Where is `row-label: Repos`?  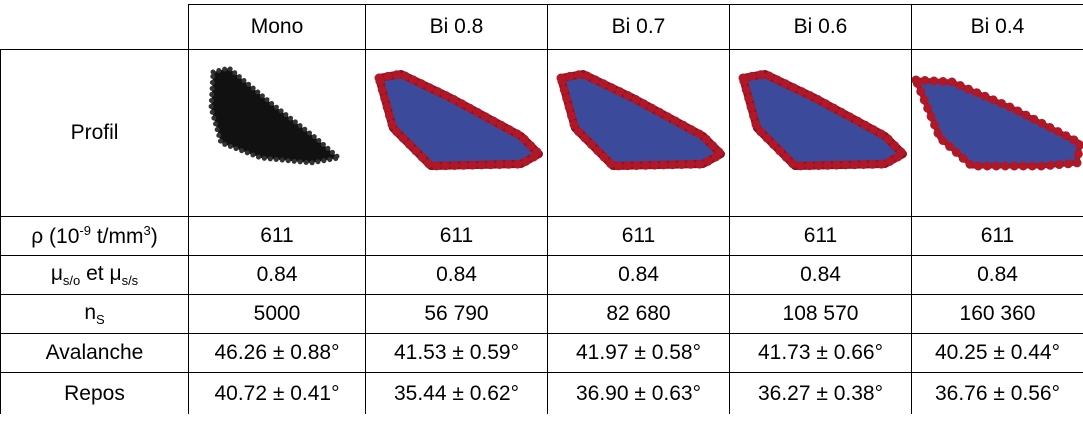
row-label: Repos is located at coordinates (95, 394).